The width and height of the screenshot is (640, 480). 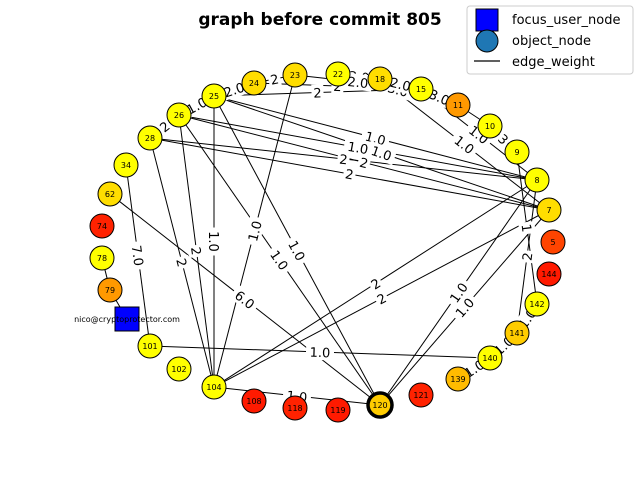 I want to click on object-node-79: 79, so click(x=110, y=290).